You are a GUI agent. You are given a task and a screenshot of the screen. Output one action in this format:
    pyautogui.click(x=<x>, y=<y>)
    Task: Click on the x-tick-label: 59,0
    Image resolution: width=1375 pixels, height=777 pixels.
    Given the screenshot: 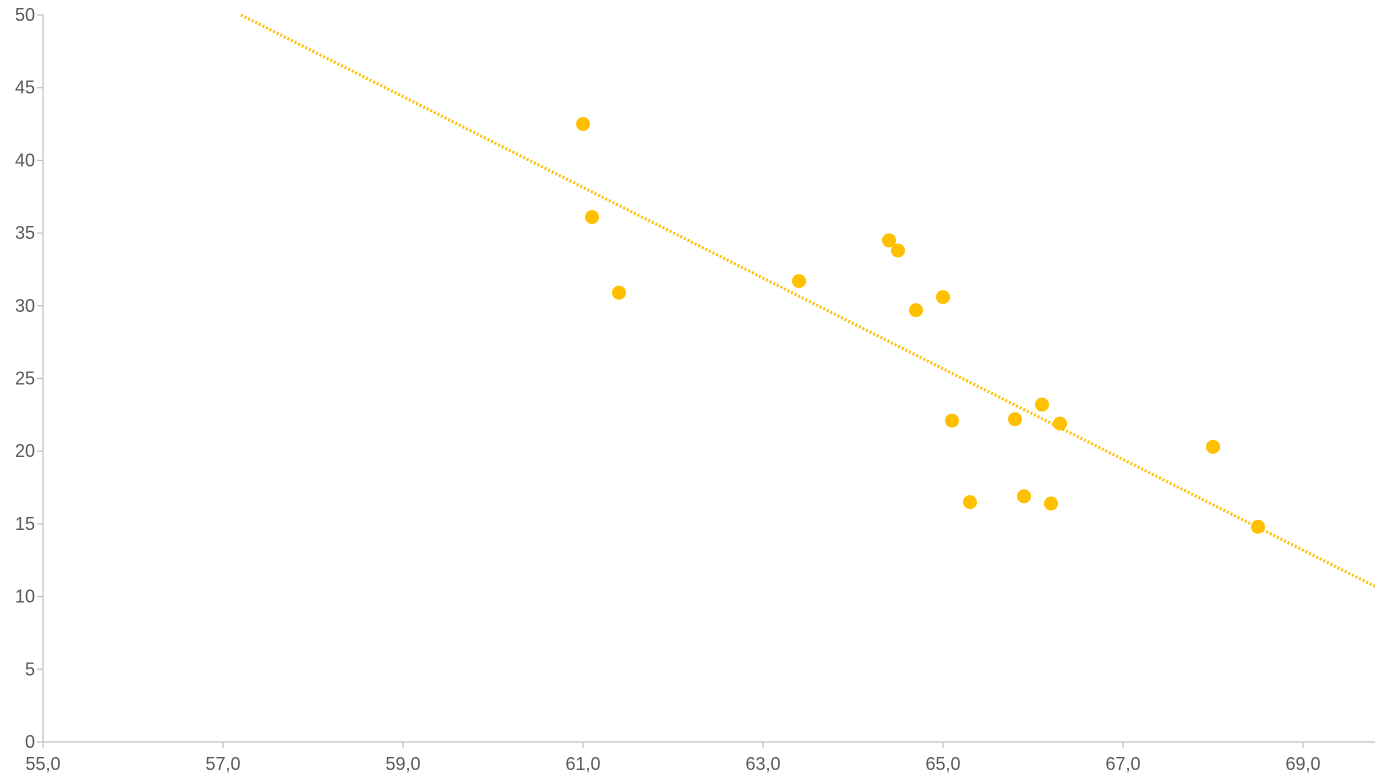 What is the action you would take?
    pyautogui.click(x=402, y=764)
    